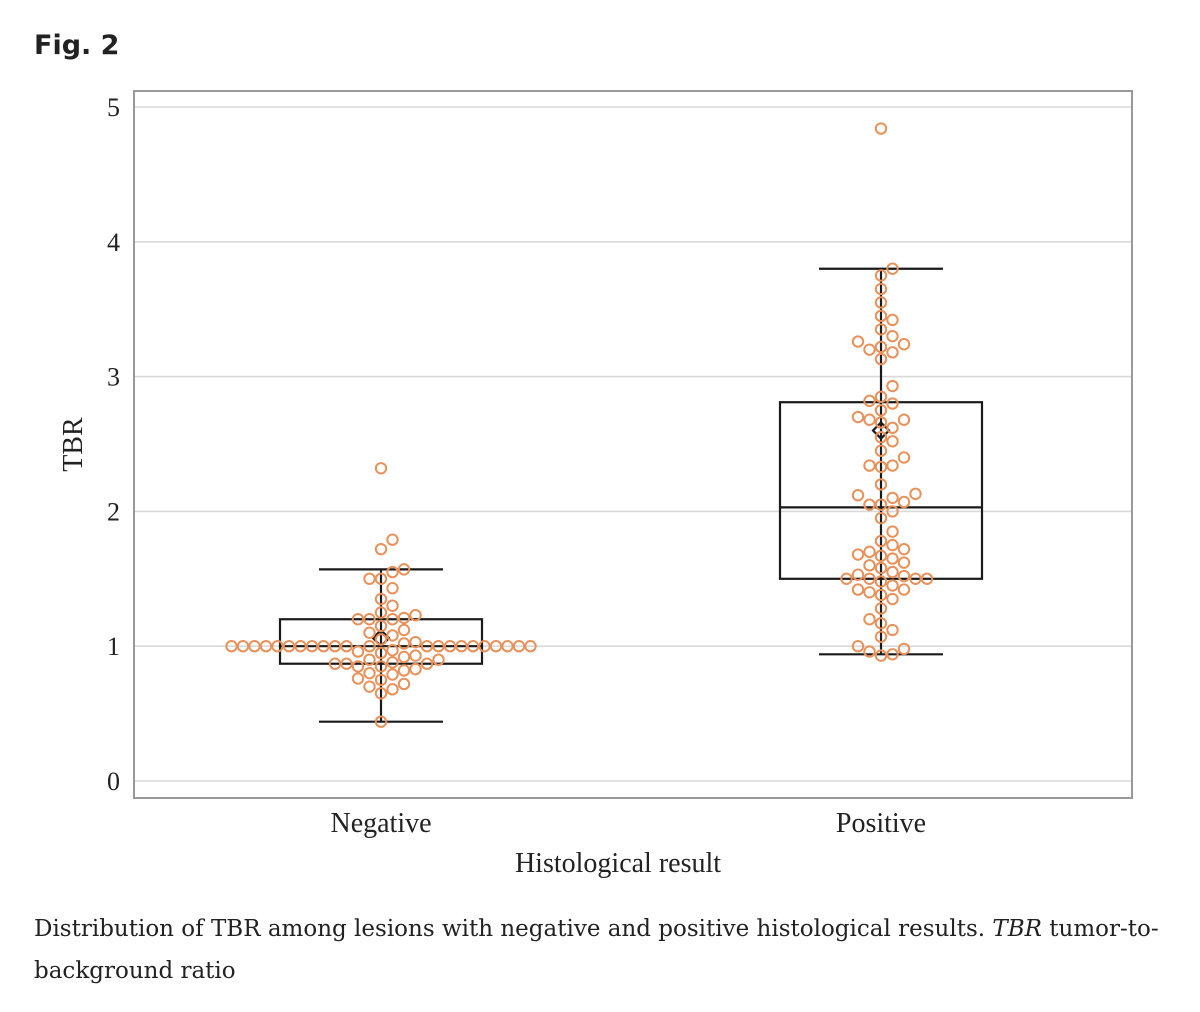 Image resolution: width=1200 pixels, height=1012 pixels. Describe the element at coordinates (113, 646) in the screenshot. I see `y-tick-label: 1` at that location.